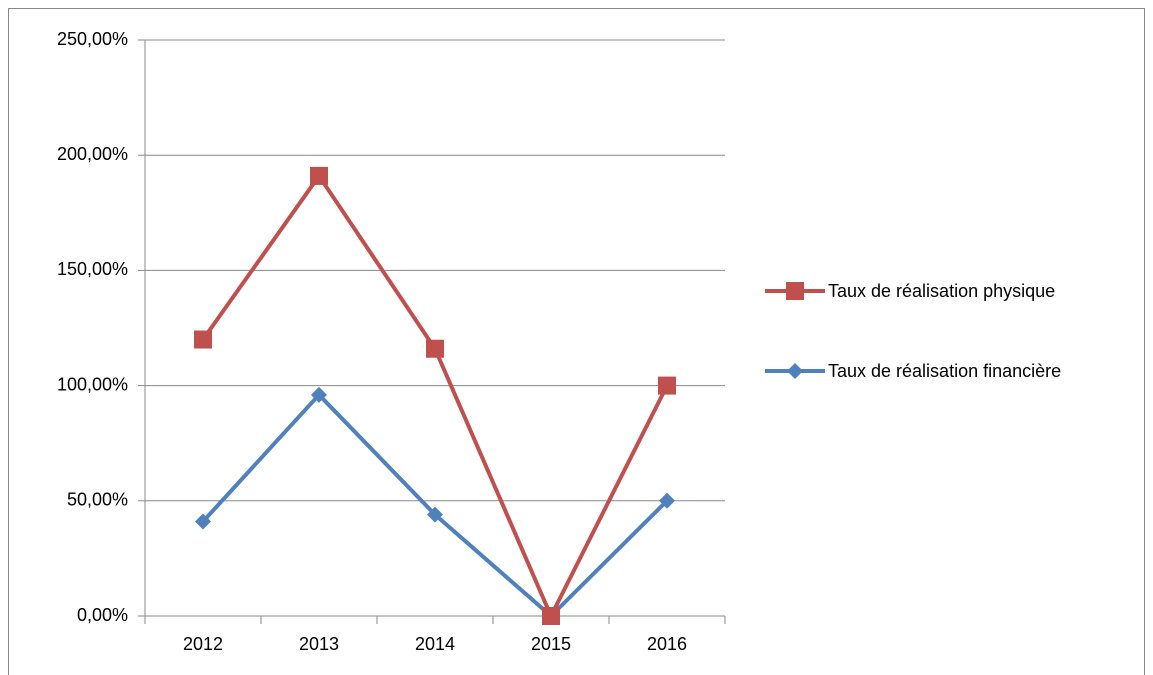 This screenshot has width=1153, height=675. I want to click on series-line, so click(435, 505).